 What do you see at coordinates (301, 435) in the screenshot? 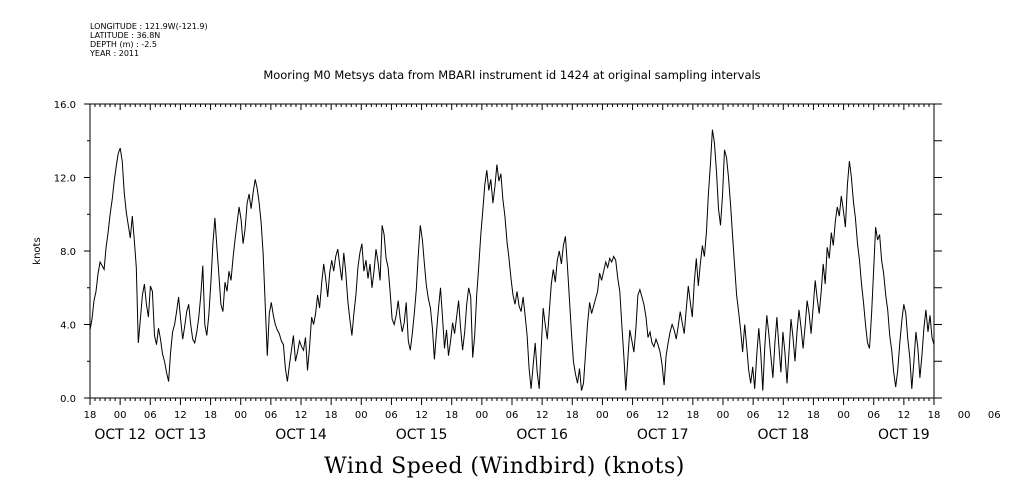
I see `x-day-label: OCT 14` at bounding box center [301, 435].